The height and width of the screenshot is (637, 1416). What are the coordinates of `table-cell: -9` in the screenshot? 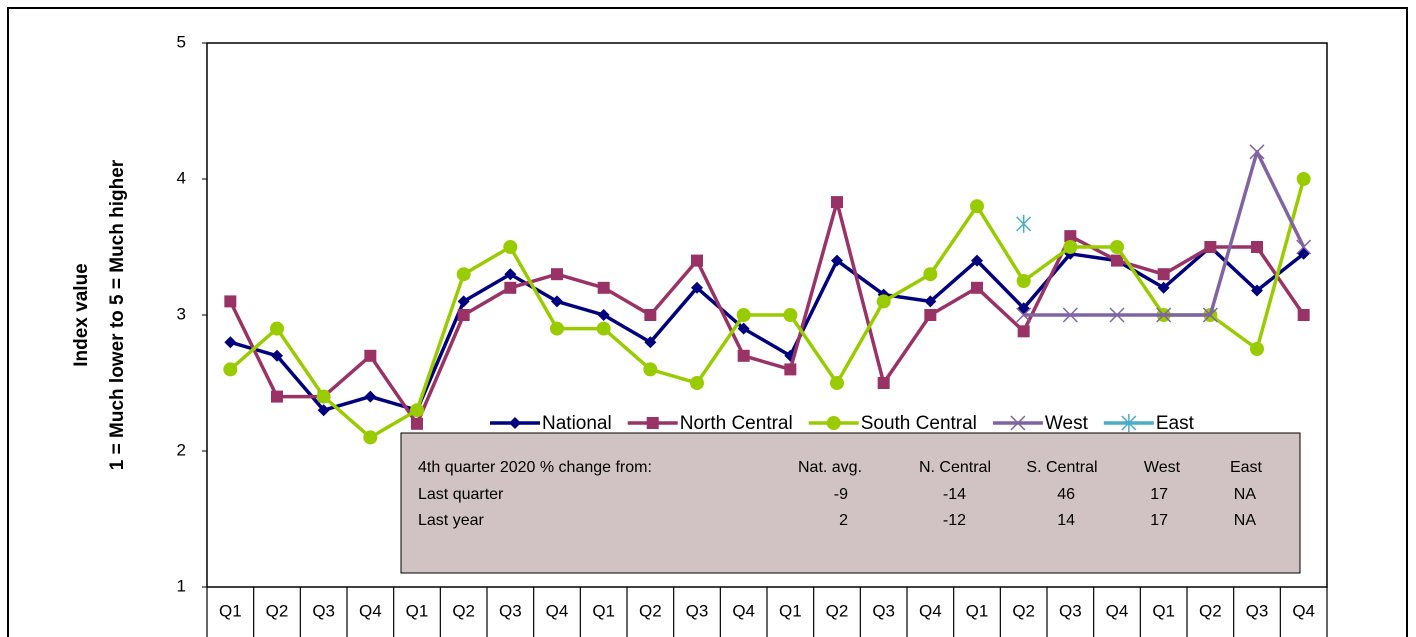 It's located at (841, 494).